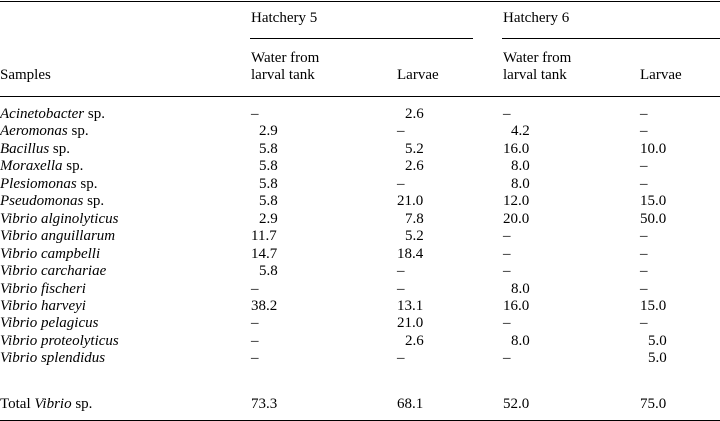 The width and height of the screenshot is (720, 421). What do you see at coordinates (43, 289) in the screenshot?
I see `row-label: Vibrio fischeri` at bounding box center [43, 289].